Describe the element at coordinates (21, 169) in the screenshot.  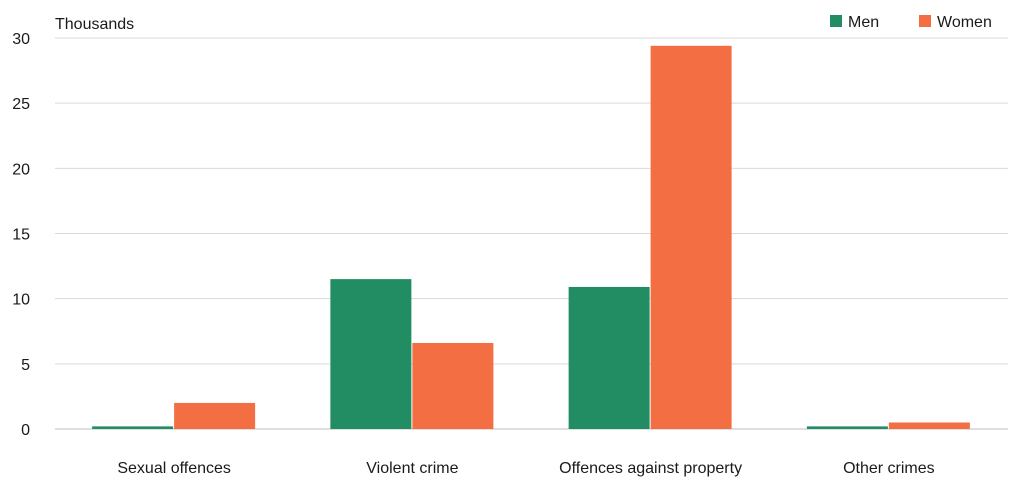
I see `y-tick-label: 20` at that location.